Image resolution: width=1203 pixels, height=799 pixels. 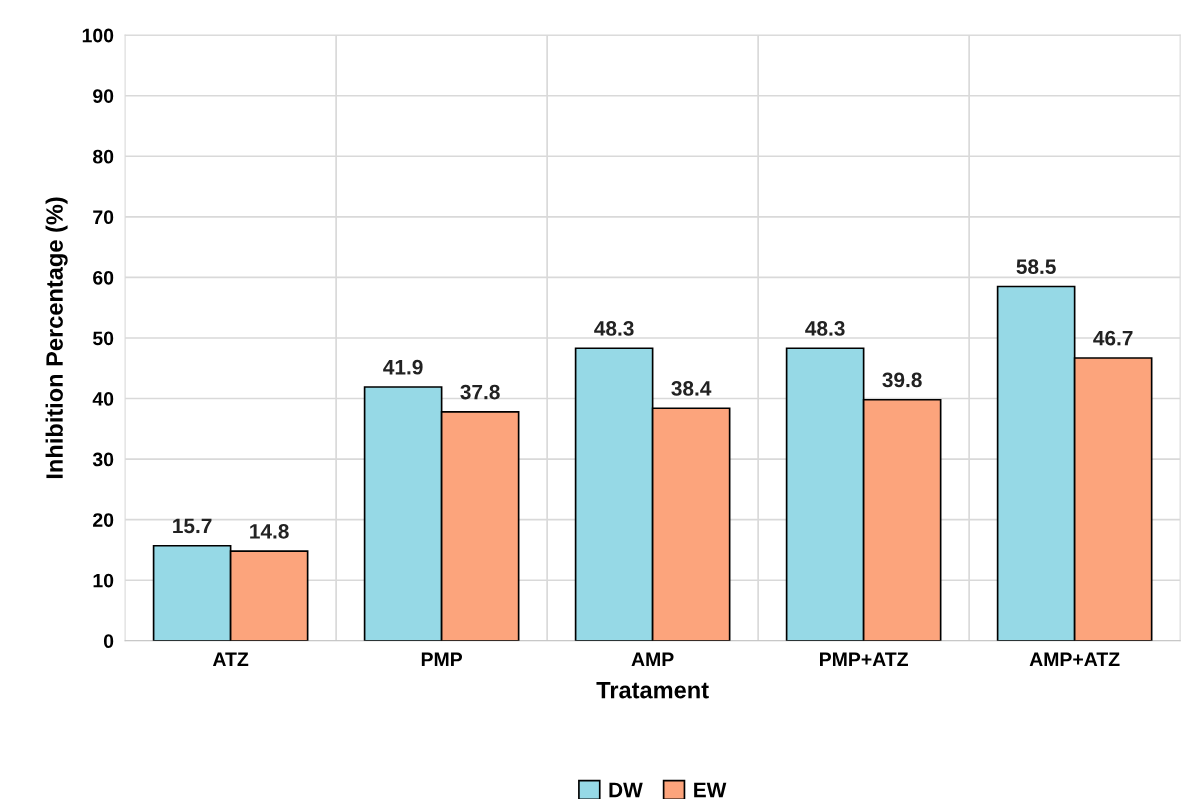 What do you see at coordinates (103, 277) in the screenshot?
I see `y-tick-label: 60` at bounding box center [103, 277].